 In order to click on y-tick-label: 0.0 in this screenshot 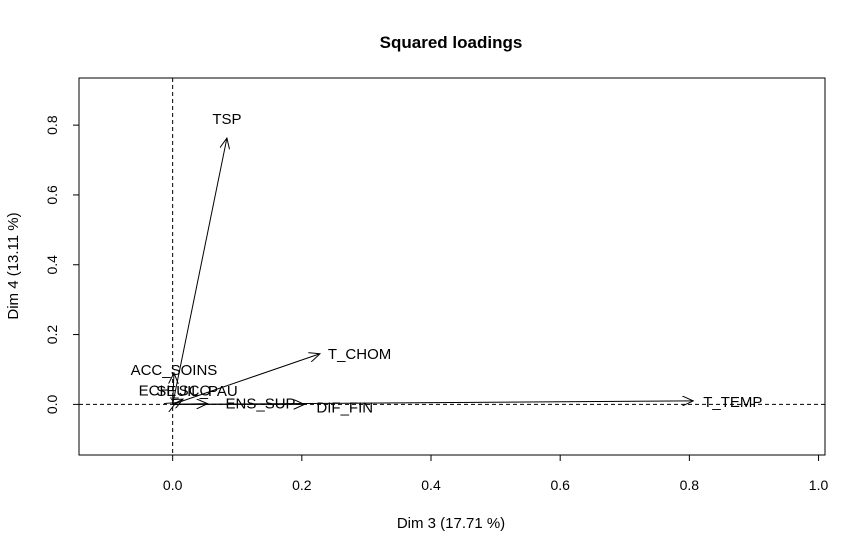, I will do `click(52, 404)`.